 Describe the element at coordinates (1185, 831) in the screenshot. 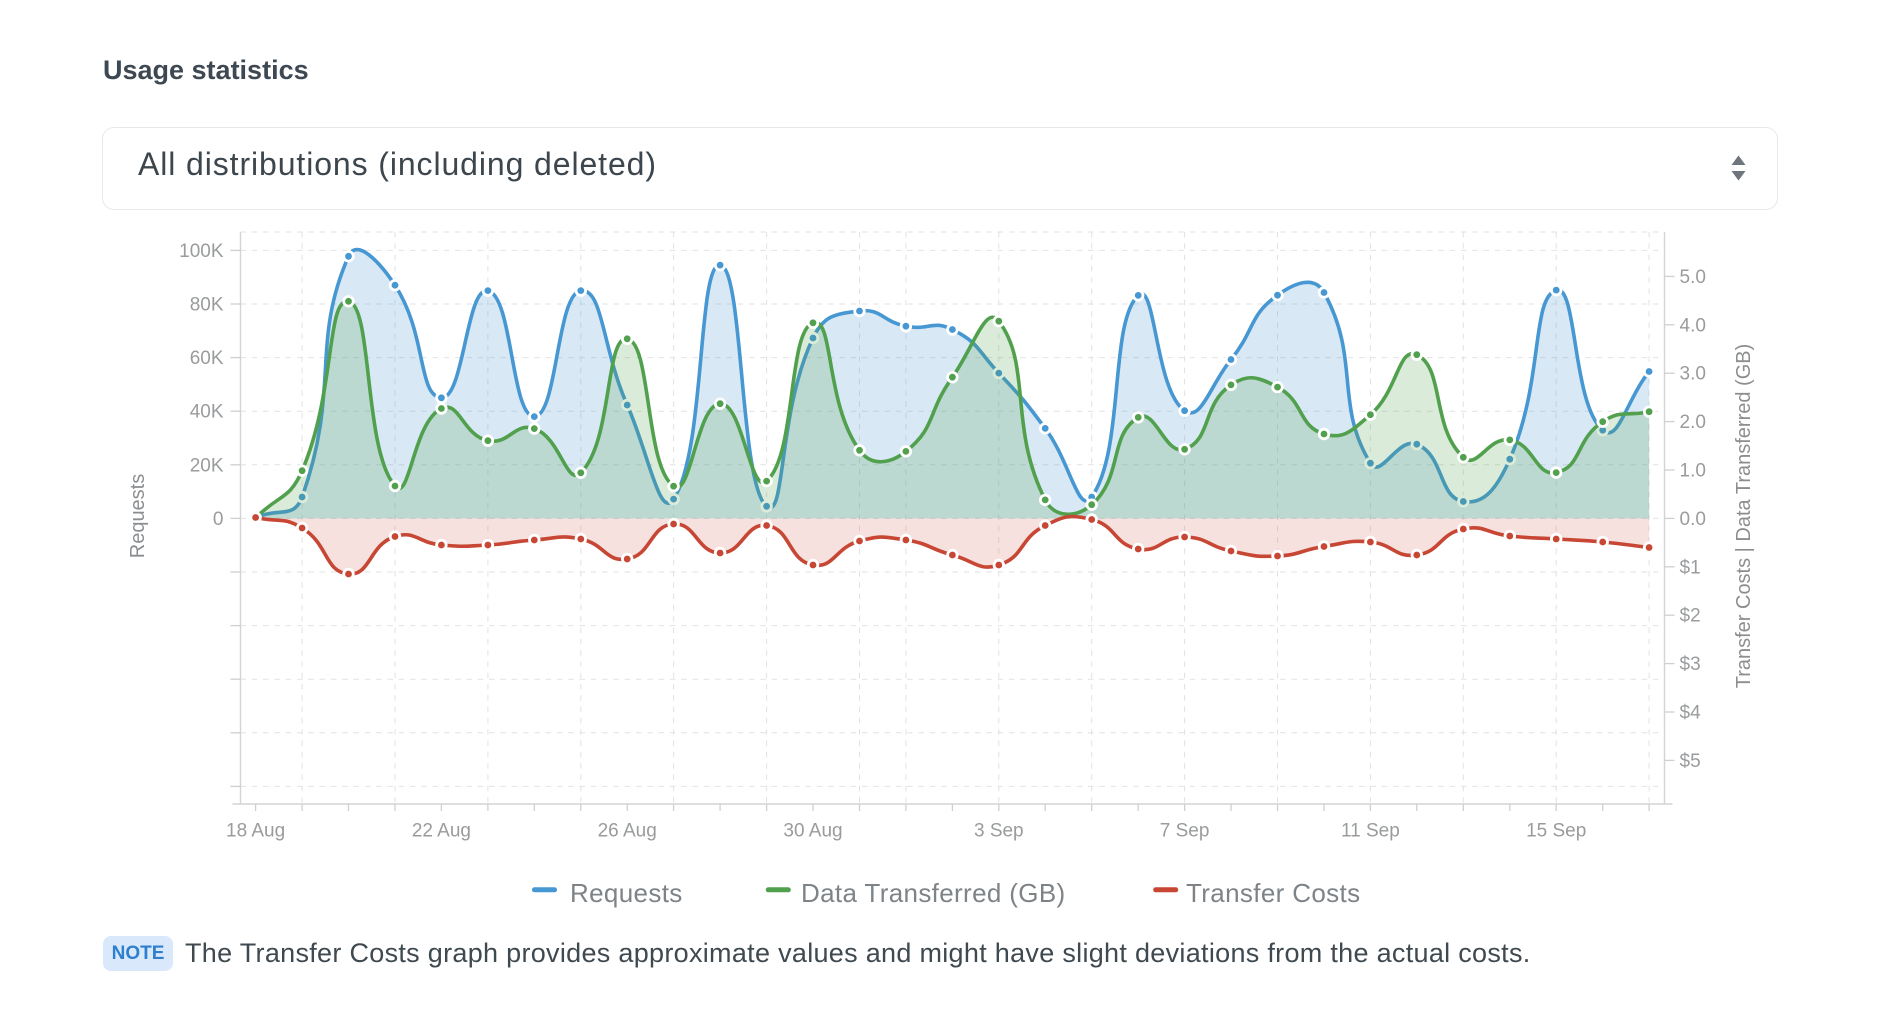

I see `svg-text: 7 Sep` at that location.